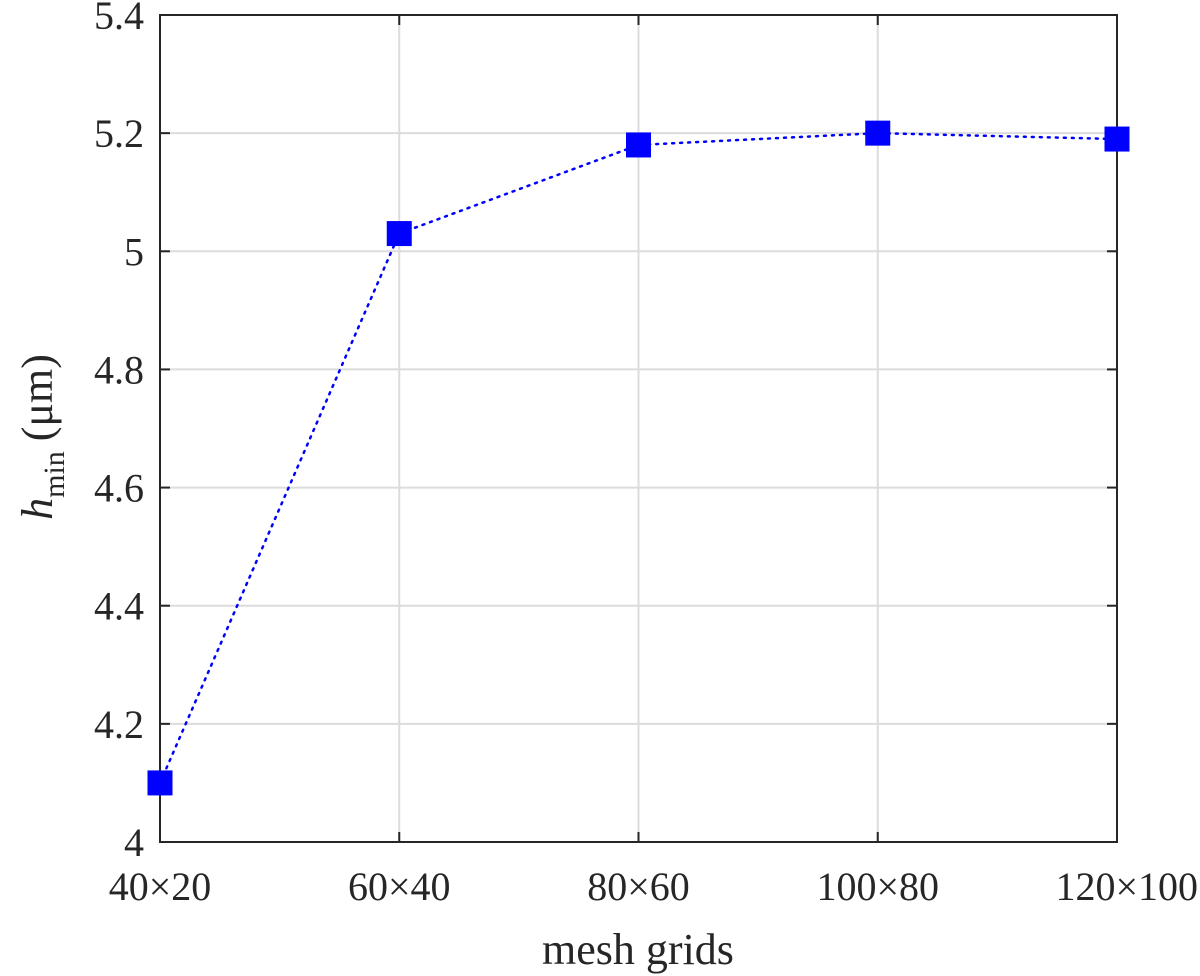 The width and height of the screenshot is (1200, 976). I want to click on x-tick-label: 40×20, so click(160, 886).